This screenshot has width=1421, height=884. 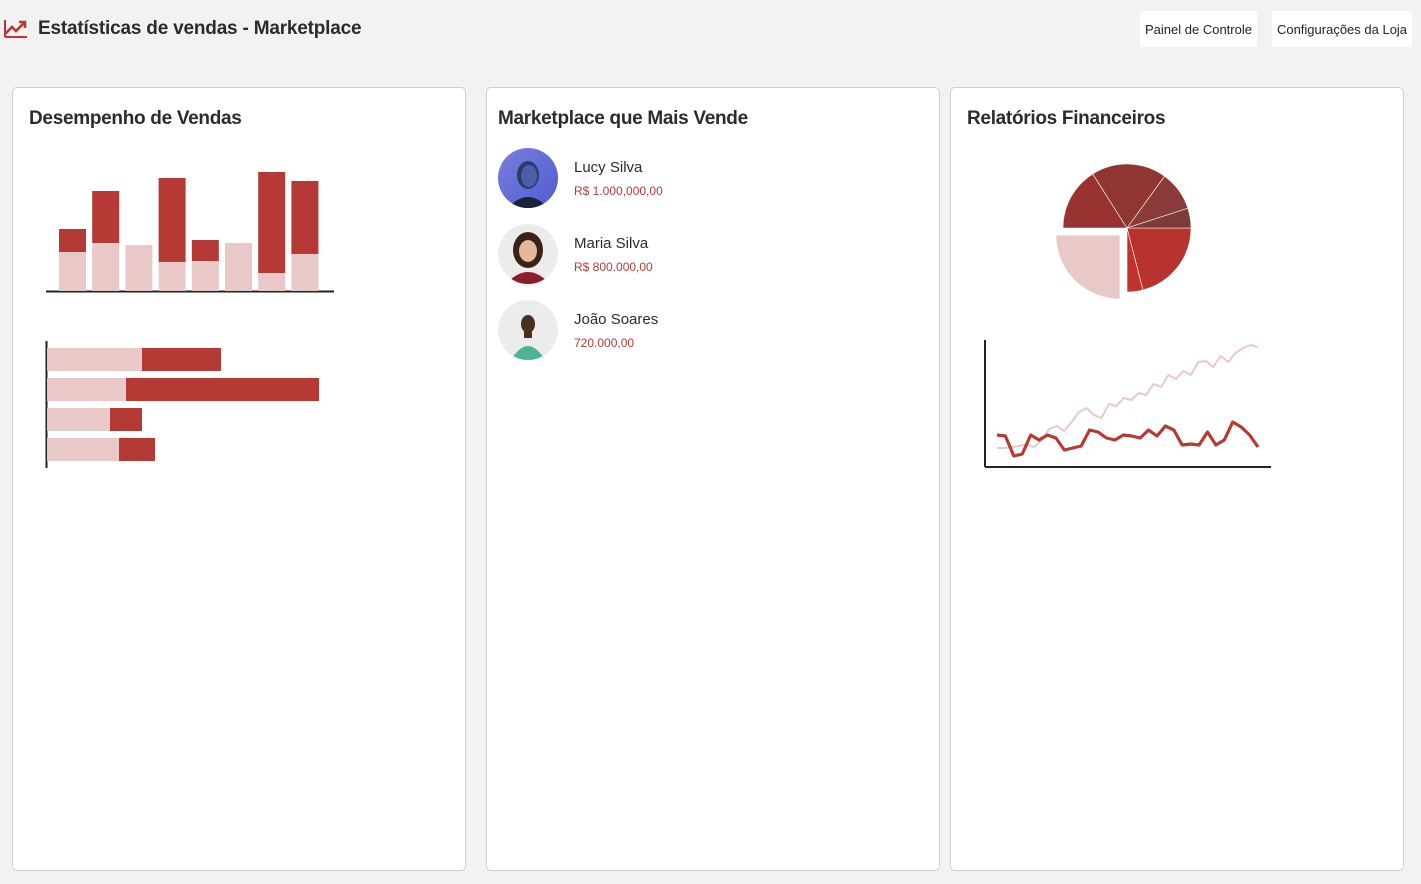 What do you see at coordinates (1198, 29) in the screenshot?
I see `control-panel-button: Painel de Controle` at bounding box center [1198, 29].